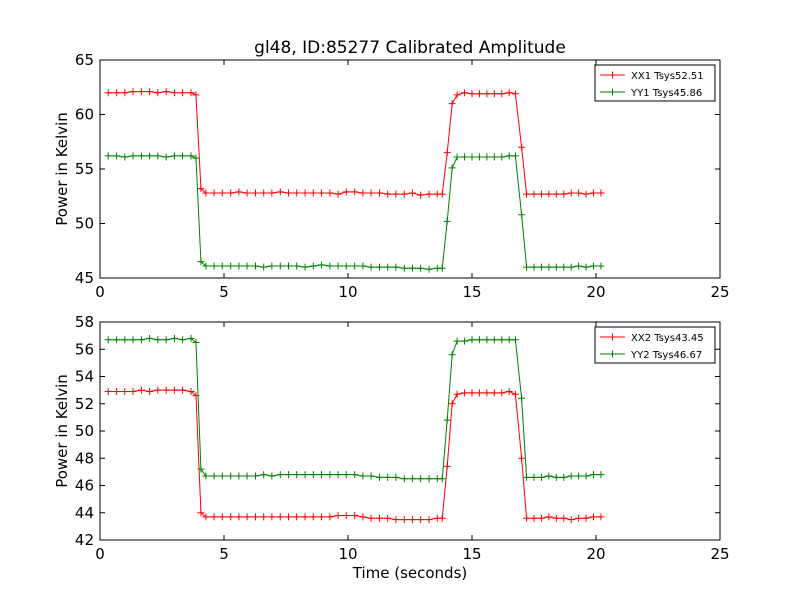 The width and height of the screenshot is (800, 600). I want to click on x-tick-label: 0, so click(100, 554).